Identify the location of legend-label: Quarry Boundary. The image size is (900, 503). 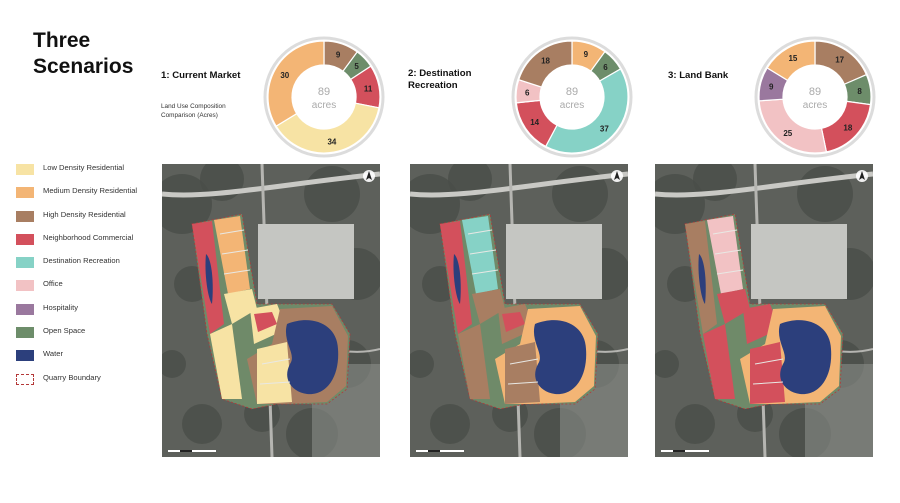
(72, 377).